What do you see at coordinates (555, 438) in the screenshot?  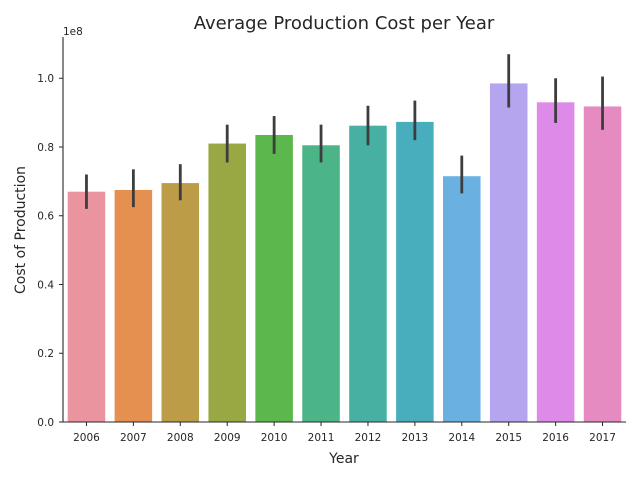 I see `x-tick-label-2016: 2016` at bounding box center [555, 438].